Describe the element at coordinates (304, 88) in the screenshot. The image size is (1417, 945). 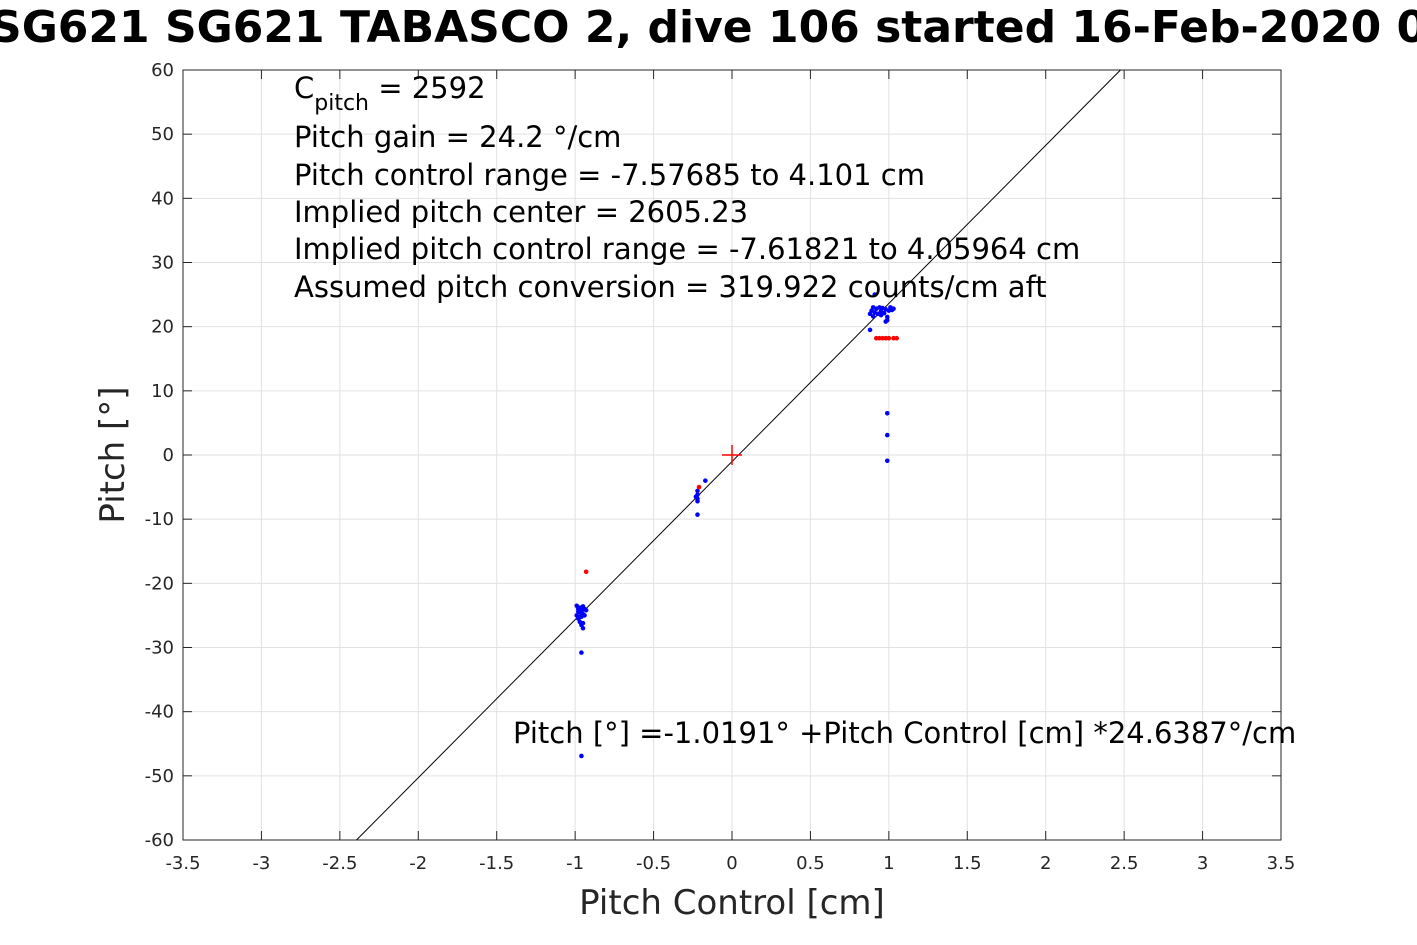
I see `cpitch-base: C` at that location.